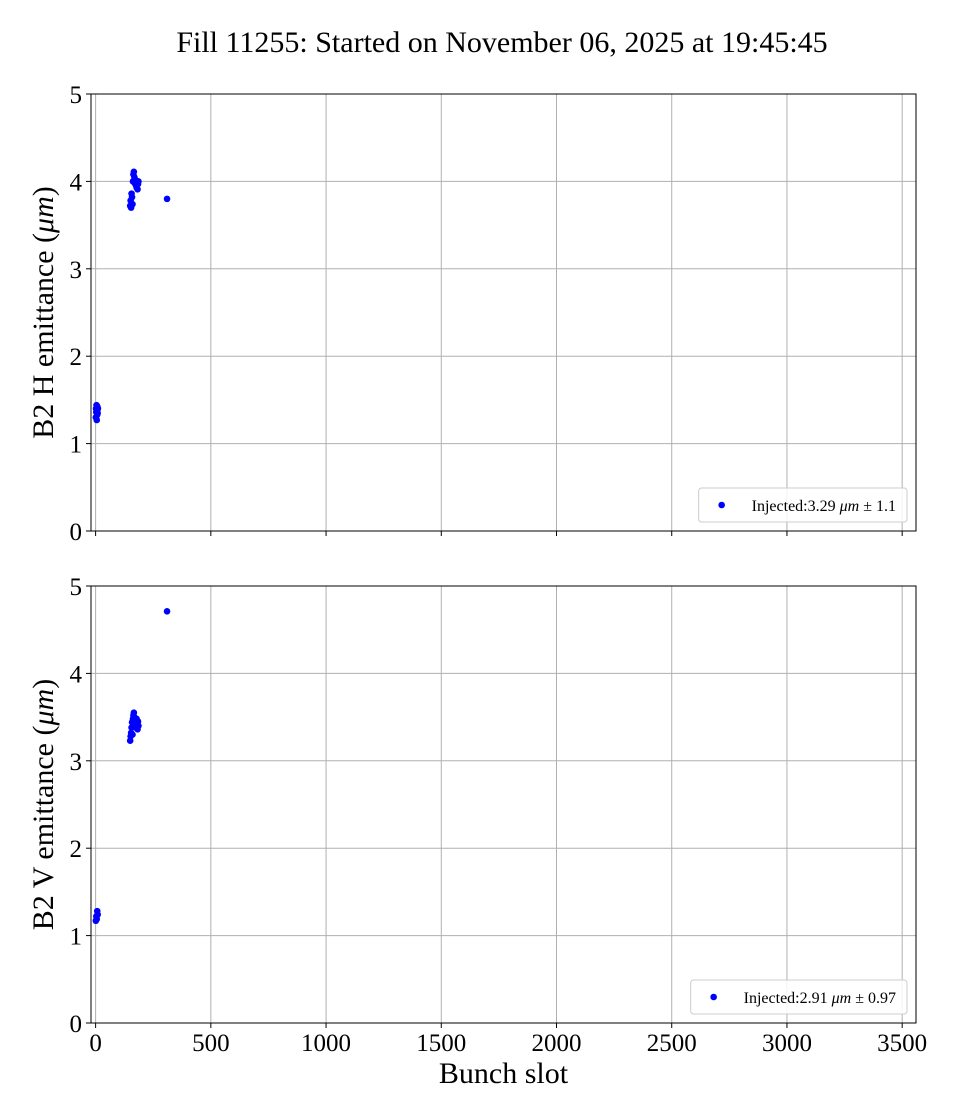 This screenshot has width=960, height=1120. I want to click on x-tick-label: 1000, so click(326, 1043).